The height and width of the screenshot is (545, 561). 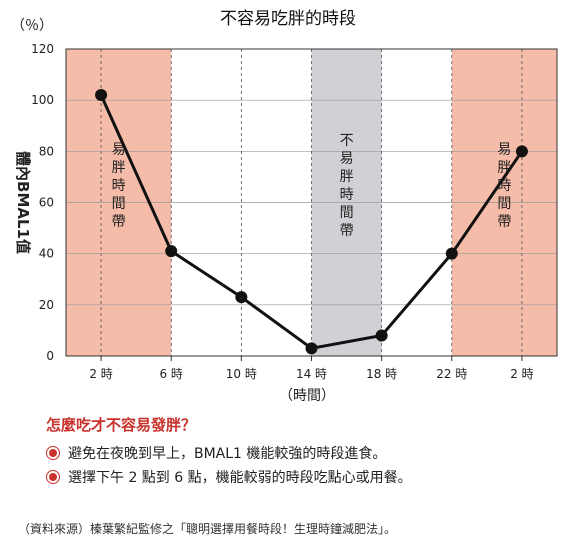 I want to click on x-tick-label: 18 時, so click(x=381, y=374).